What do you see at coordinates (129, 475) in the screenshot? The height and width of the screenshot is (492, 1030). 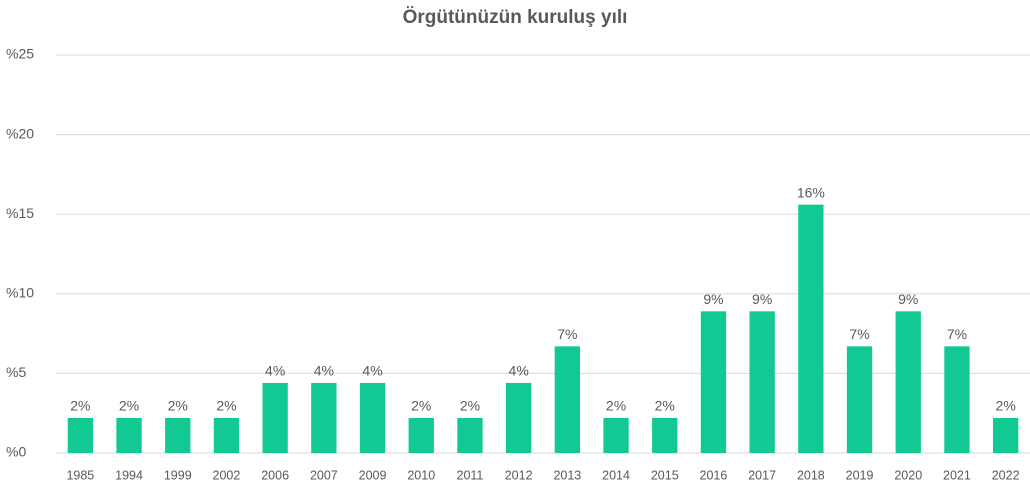 I see `x-tick-label: 1994` at bounding box center [129, 475].